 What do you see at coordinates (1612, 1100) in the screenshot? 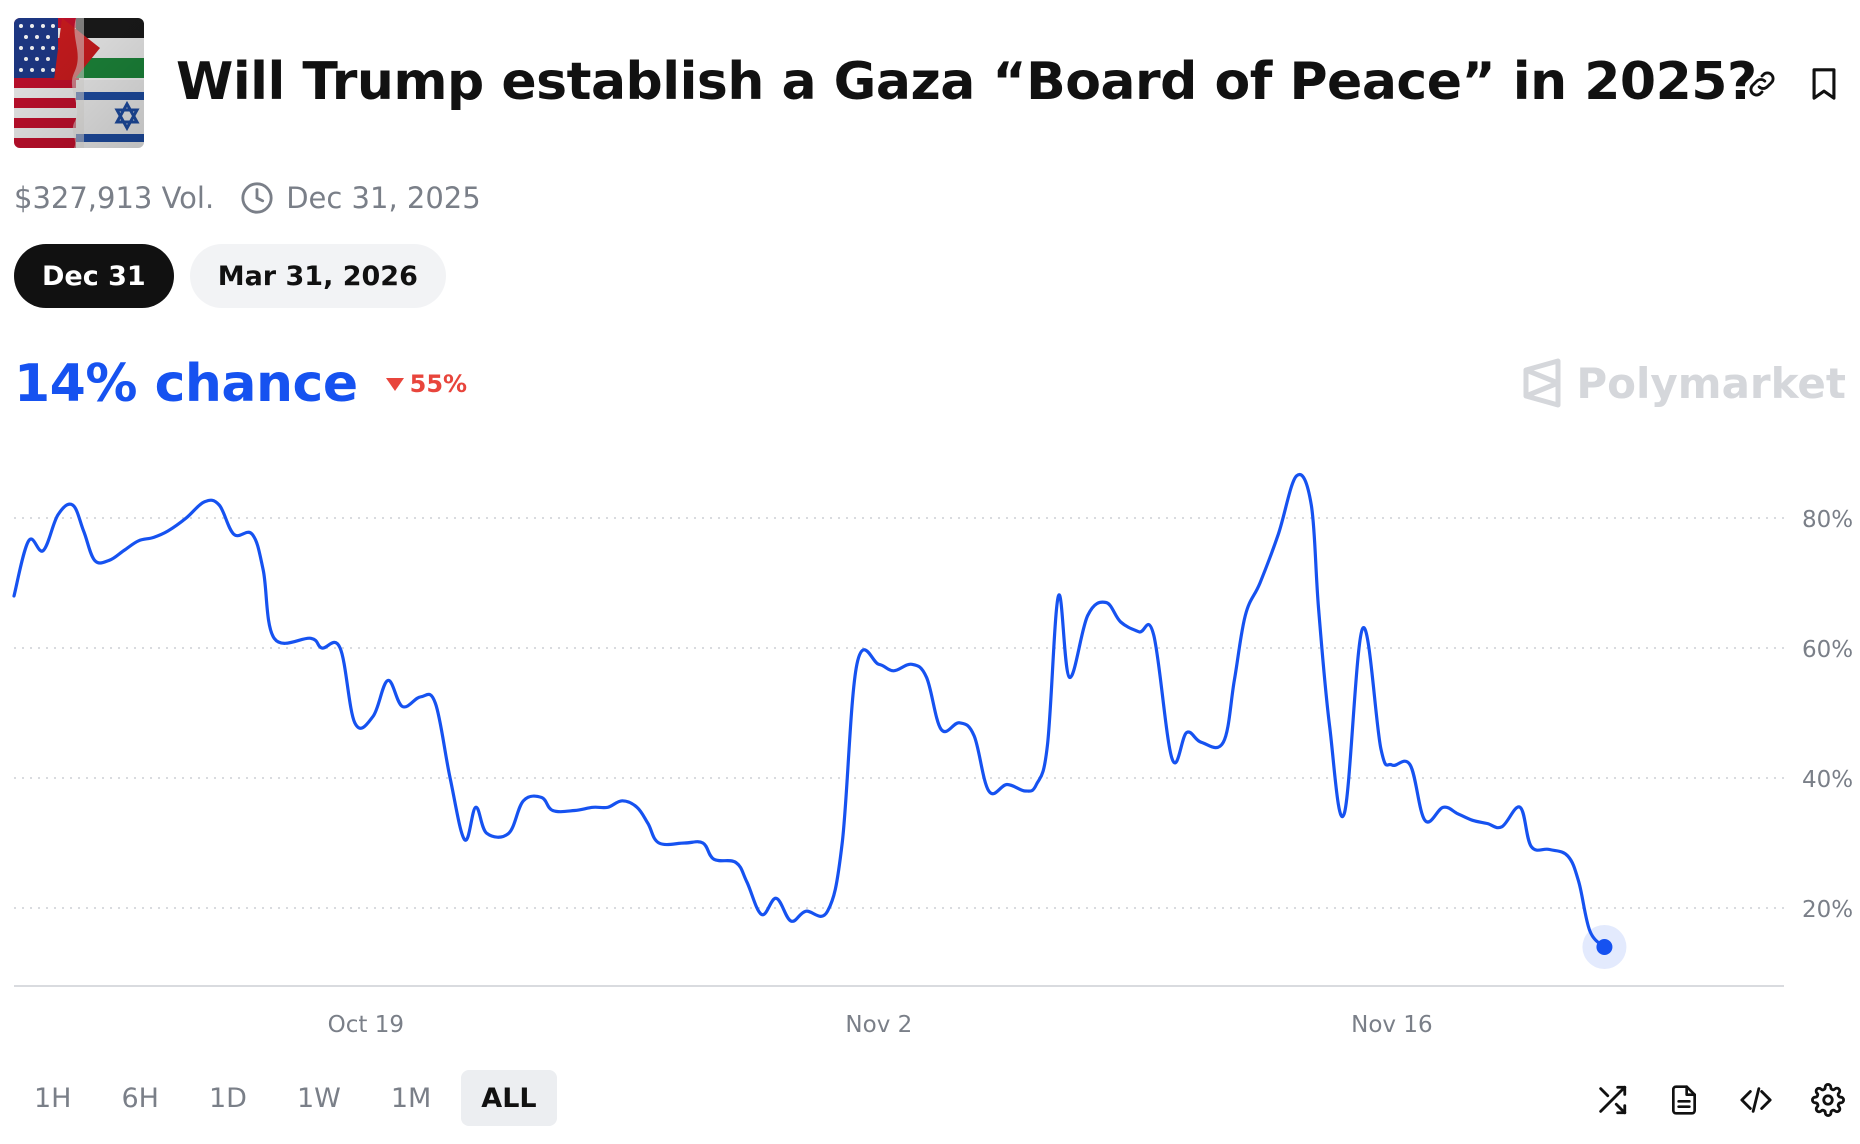
I see `shuffle-icon` at bounding box center [1612, 1100].